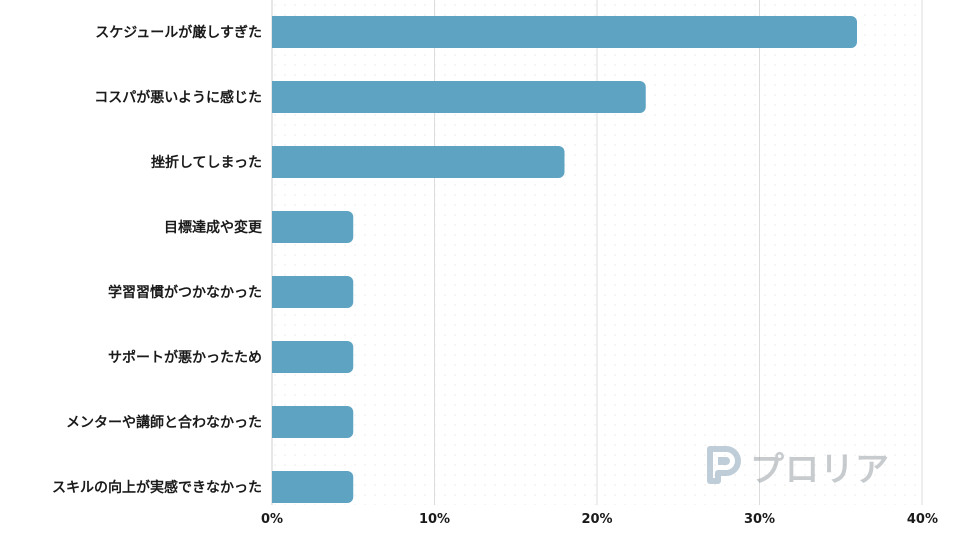  Describe the element at coordinates (759, 519) in the screenshot. I see `x-tick-label: 30%` at that location.